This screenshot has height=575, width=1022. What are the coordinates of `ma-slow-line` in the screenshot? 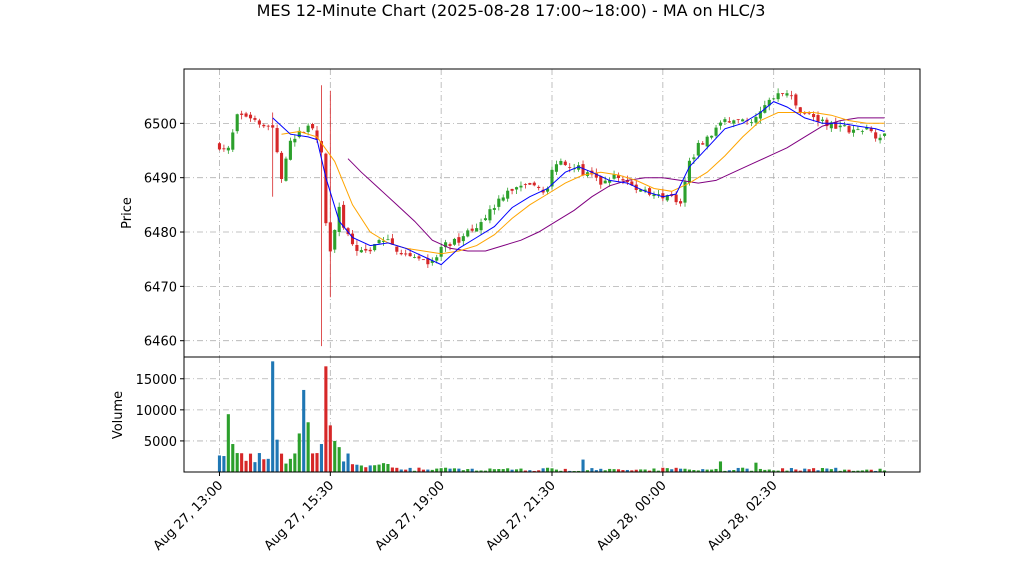 It's located at (616, 184).